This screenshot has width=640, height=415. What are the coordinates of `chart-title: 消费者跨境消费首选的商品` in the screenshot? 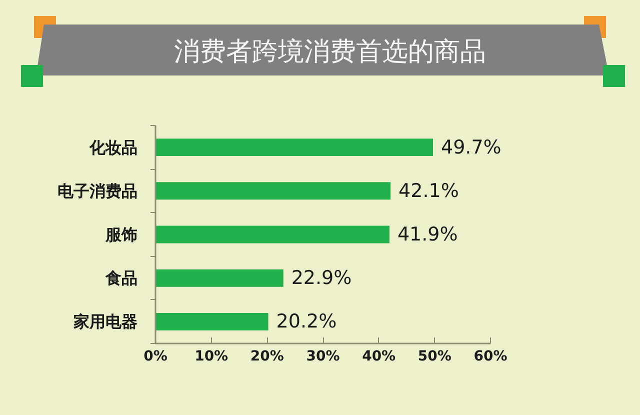 It's located at (330, 51).